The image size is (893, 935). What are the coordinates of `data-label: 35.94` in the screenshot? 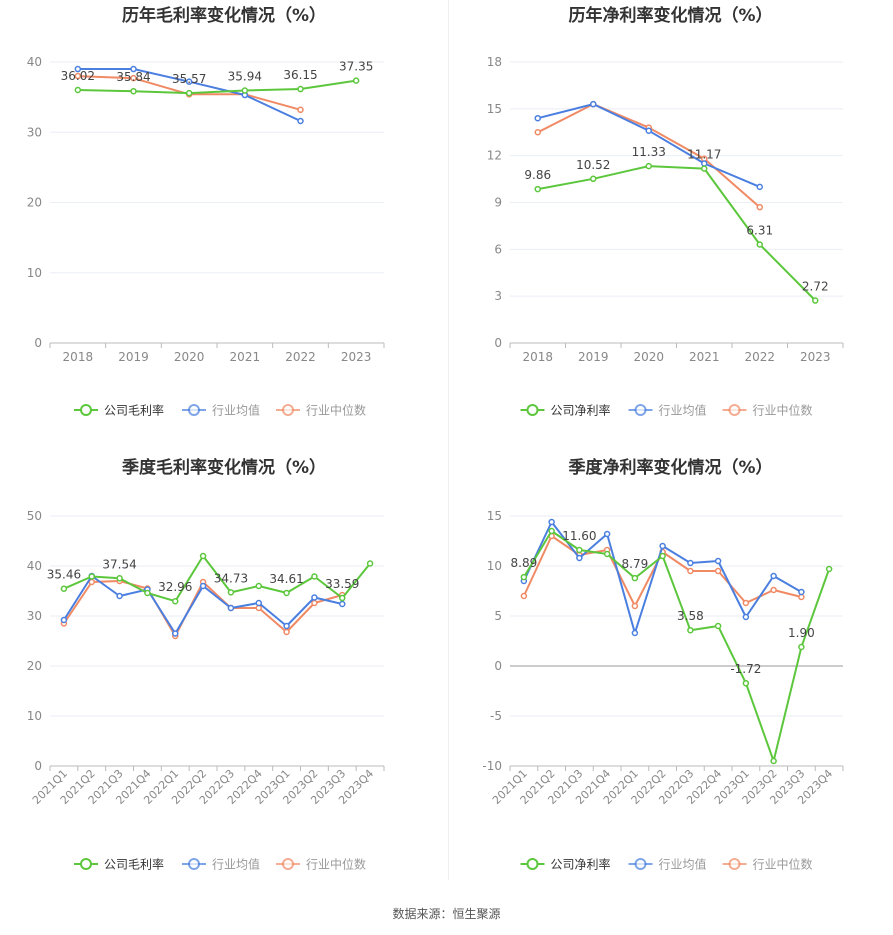 It's located at (245, 77).